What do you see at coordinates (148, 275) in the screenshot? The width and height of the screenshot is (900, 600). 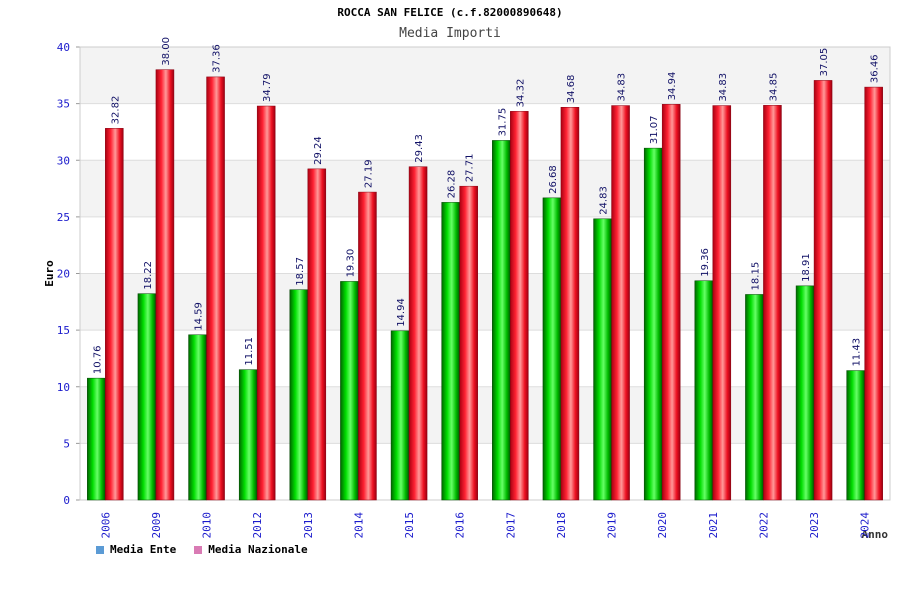 I see `data-label: 18.22` at bounding box center [148, 275].